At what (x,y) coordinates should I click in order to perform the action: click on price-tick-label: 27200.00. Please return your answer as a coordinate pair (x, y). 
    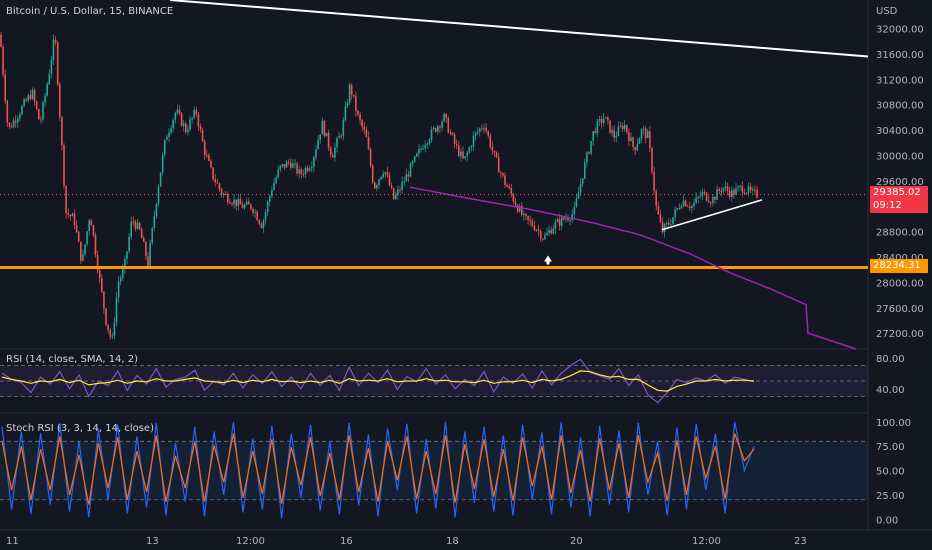
    Looking at the image, I should click on (900, 334).